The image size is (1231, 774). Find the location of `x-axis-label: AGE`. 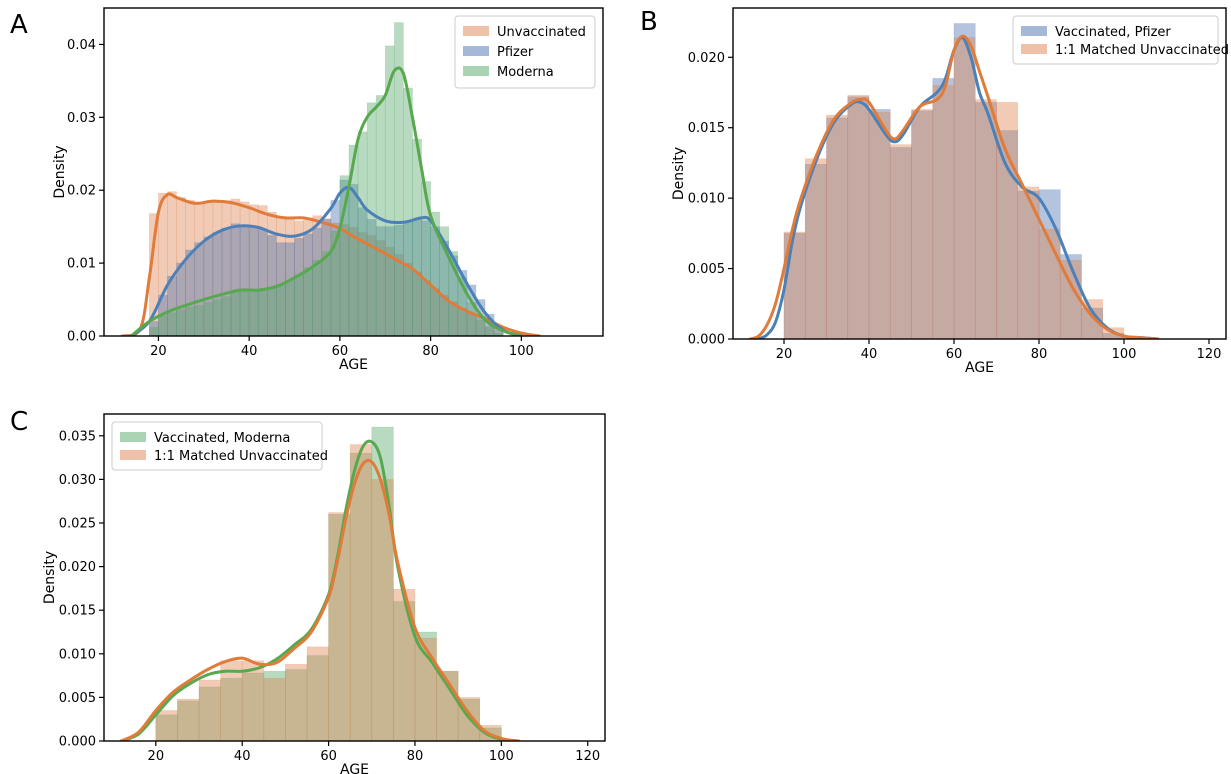

x-axis-label: AGE is located at coordinates (979, 368).